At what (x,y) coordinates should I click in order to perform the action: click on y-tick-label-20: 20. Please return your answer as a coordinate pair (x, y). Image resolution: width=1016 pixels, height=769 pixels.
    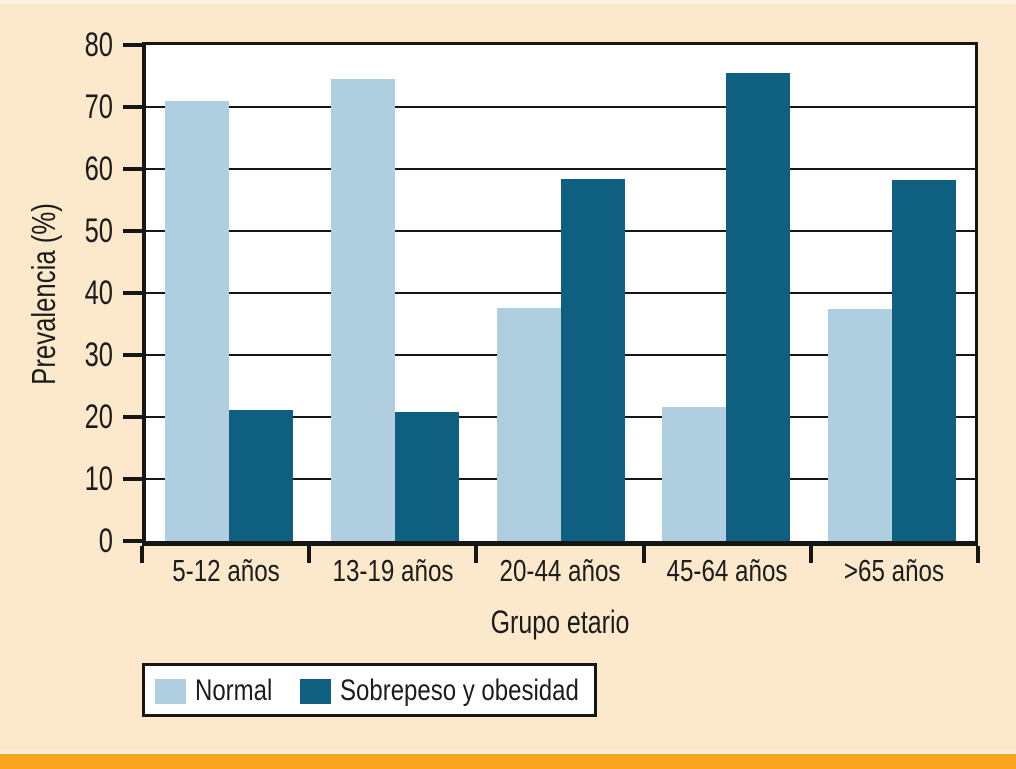
    Looking at the image, I should click on (98, 417).